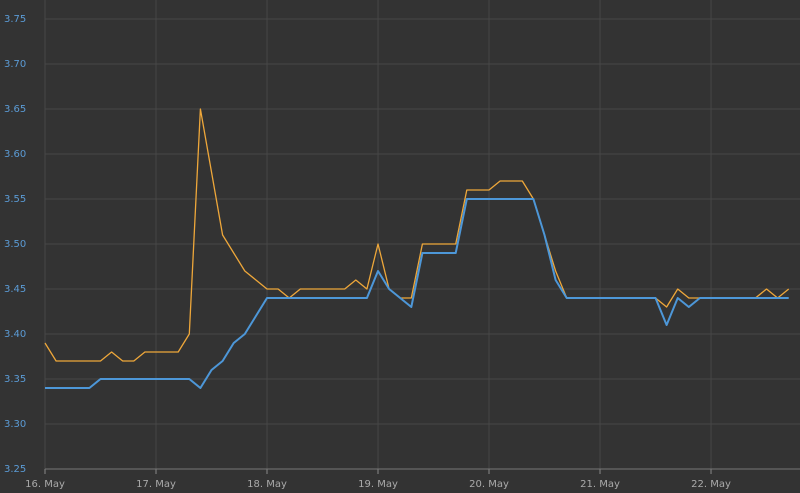 The width and height of the screenshot is (800, 493). Describe the element at coordinates (711, 484) in the screenshot. I see `x-tick-label: 22. May` at that location.